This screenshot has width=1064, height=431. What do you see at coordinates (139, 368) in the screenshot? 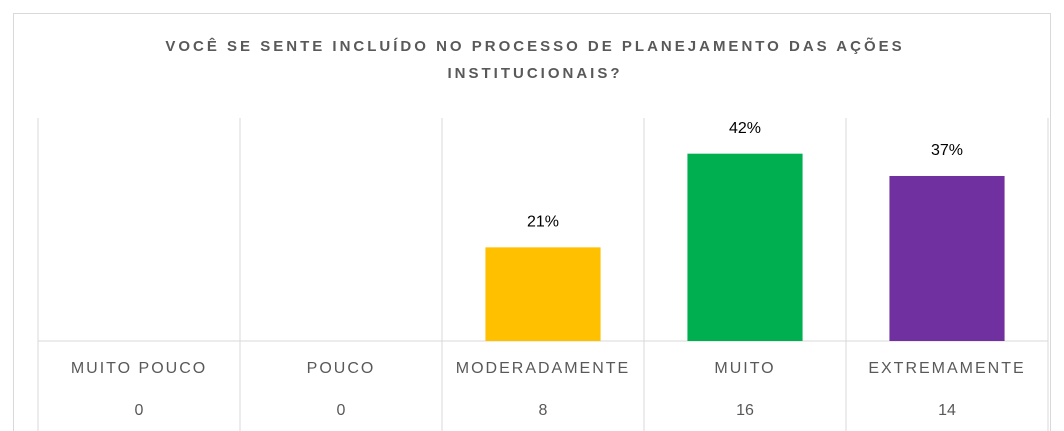
I see `x-tick-label: MUITO POUCO` at bounding box center [139, 368].